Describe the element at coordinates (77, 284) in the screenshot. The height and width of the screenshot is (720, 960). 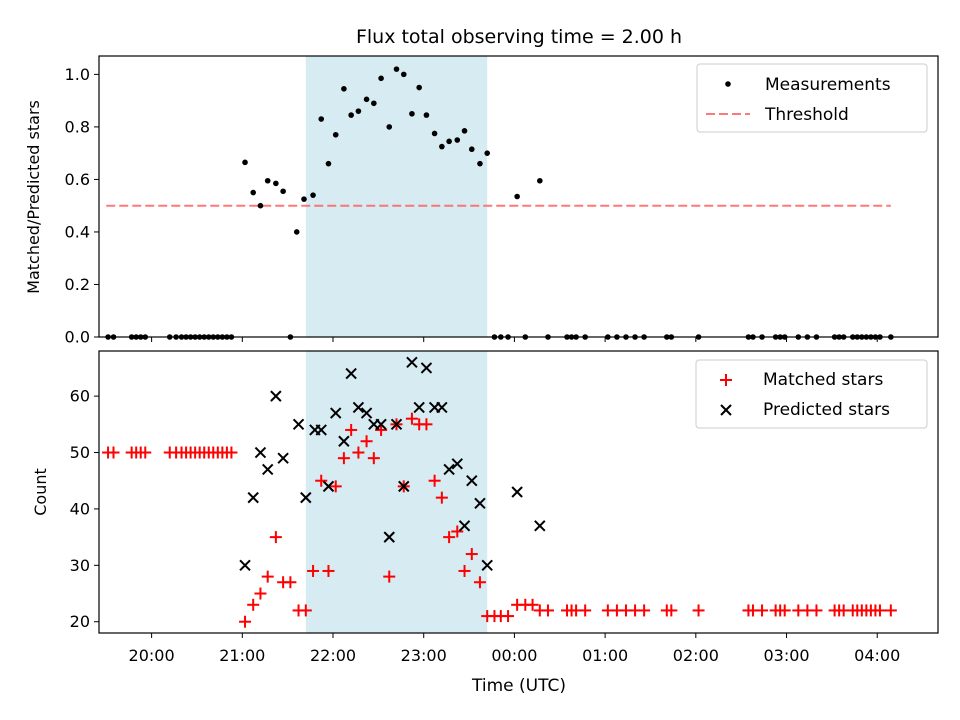
I see `y-tick-label: 0.2` at that location.